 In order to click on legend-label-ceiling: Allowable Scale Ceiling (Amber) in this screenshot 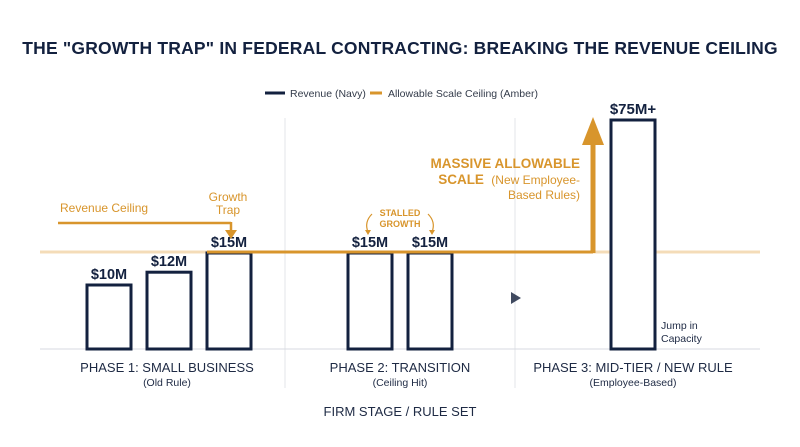, I will do `click(463, 94)`.